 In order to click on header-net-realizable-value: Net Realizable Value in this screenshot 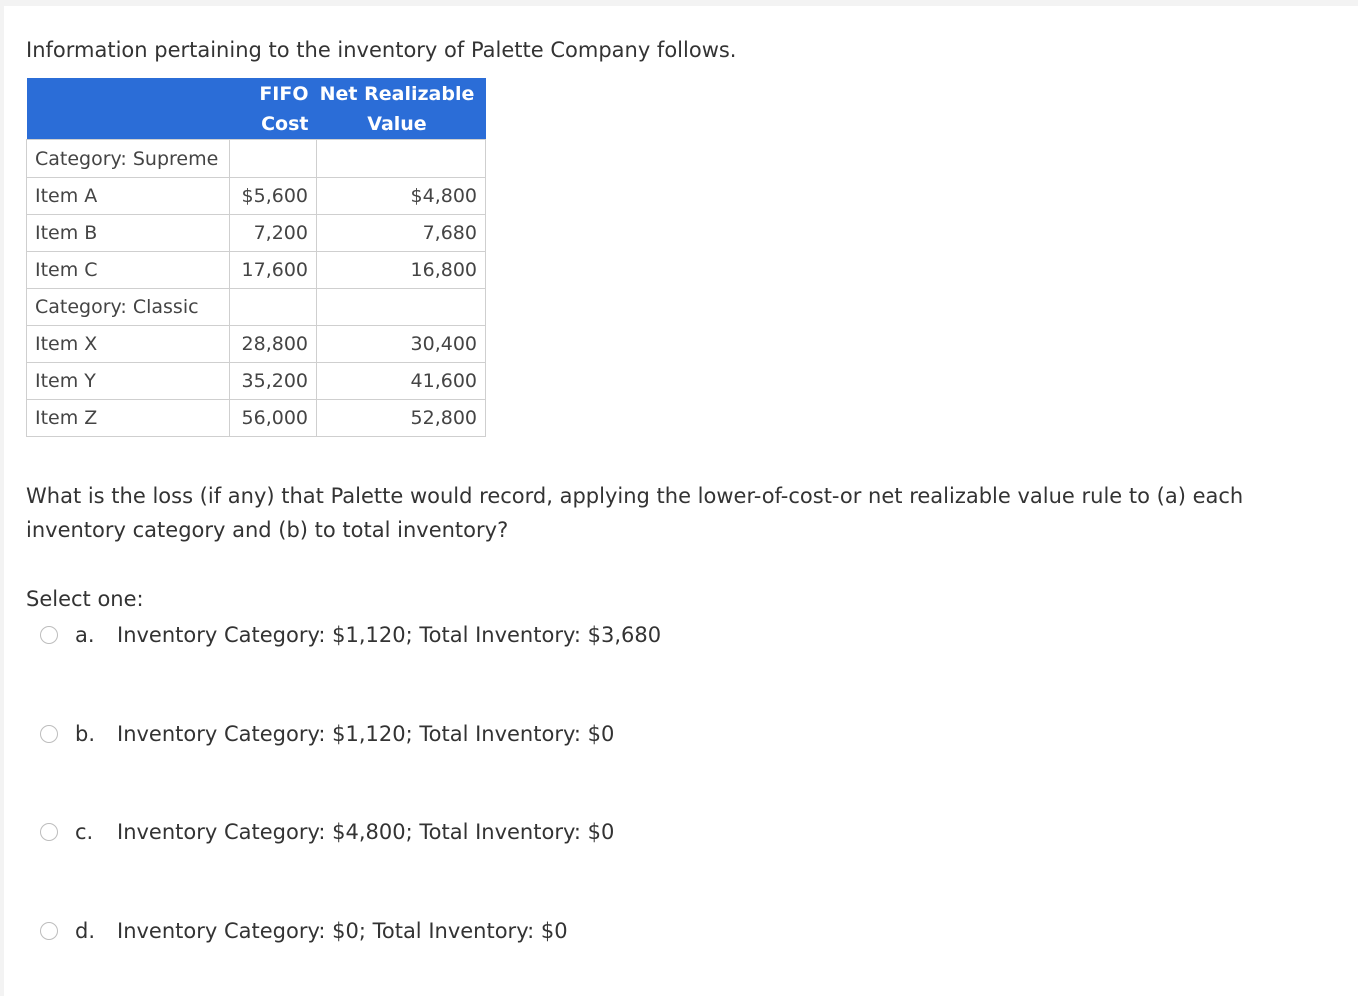, I will do `click(401, 109)`.